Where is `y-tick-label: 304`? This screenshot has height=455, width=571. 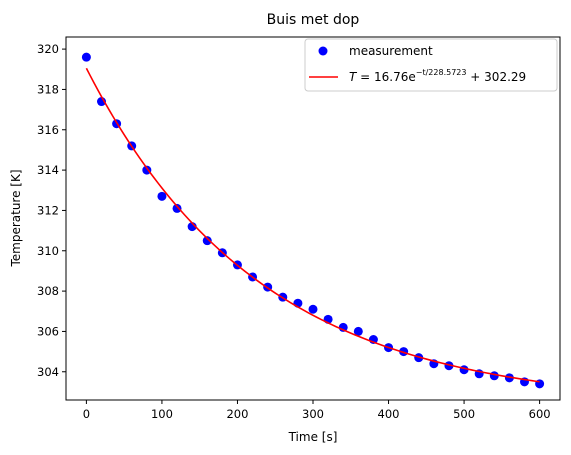 y-tick-label: 304 is located at coordinates (48, 372).